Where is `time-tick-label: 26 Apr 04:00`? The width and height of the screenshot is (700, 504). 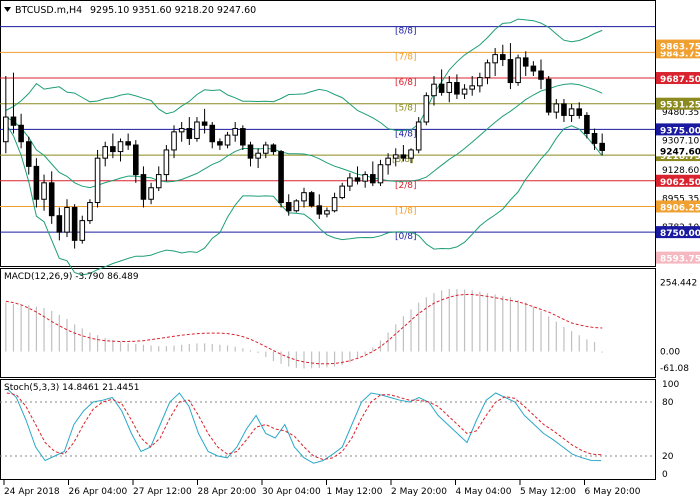 time-tick-label: 26 Apr 04:00 is located at coordinates (98, 492).